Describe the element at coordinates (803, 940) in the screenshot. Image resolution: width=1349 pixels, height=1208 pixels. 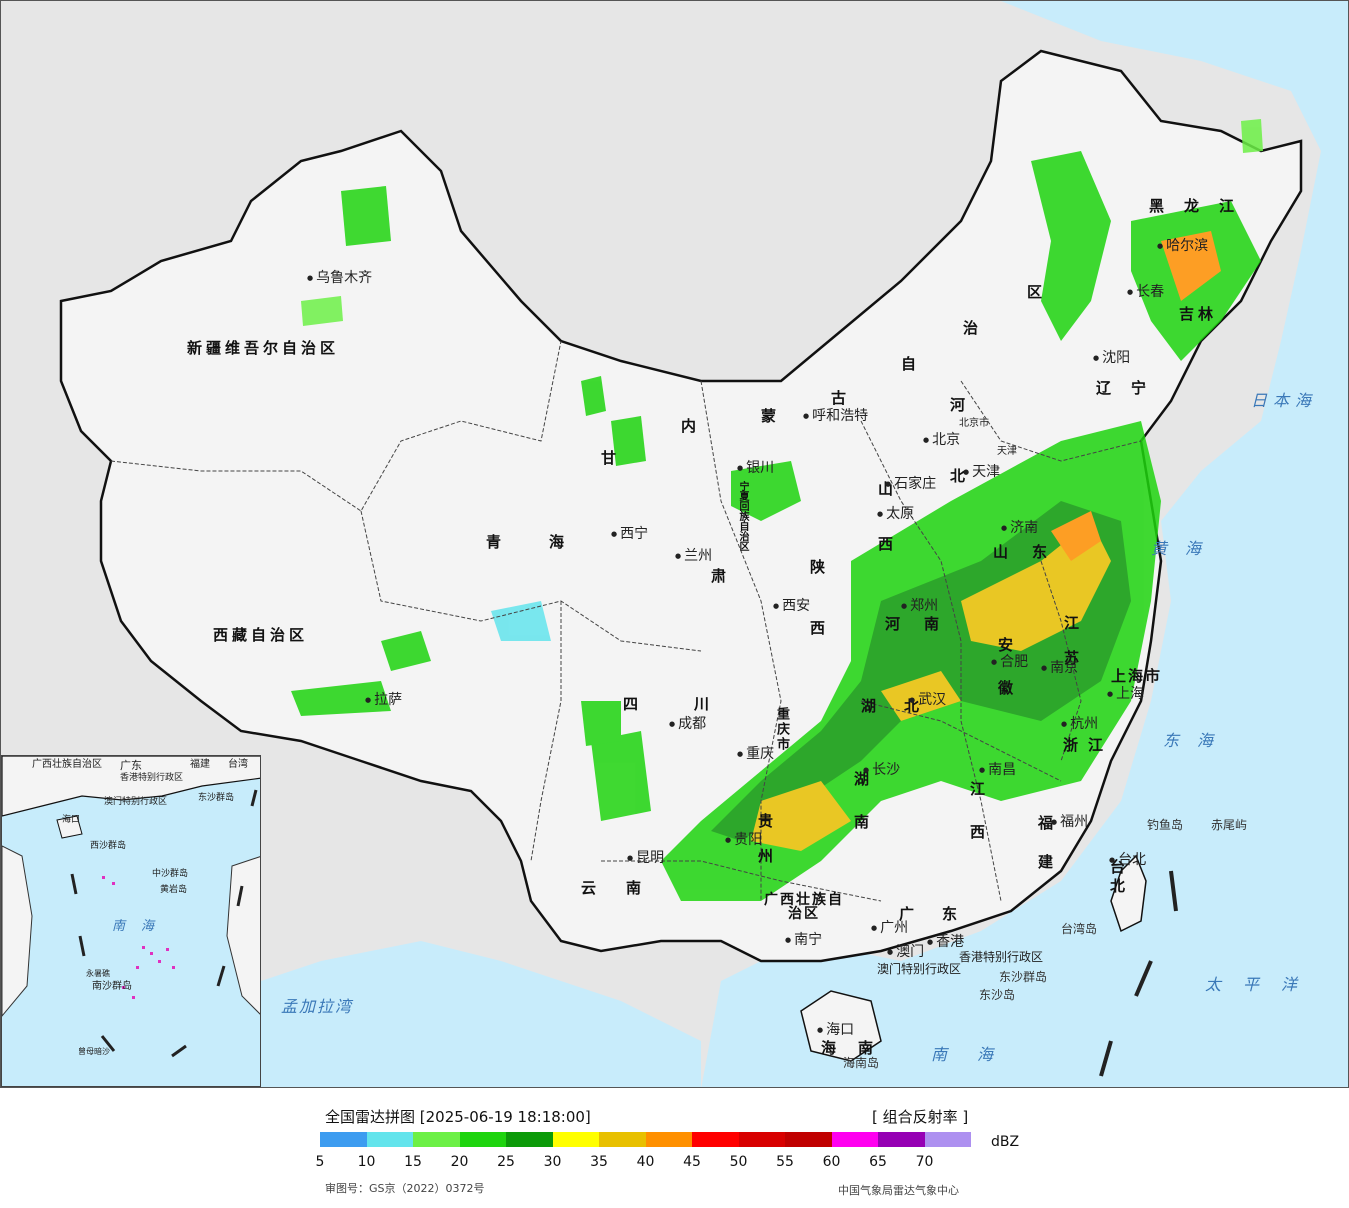
I see `city-nanning: 南宁` at that location.